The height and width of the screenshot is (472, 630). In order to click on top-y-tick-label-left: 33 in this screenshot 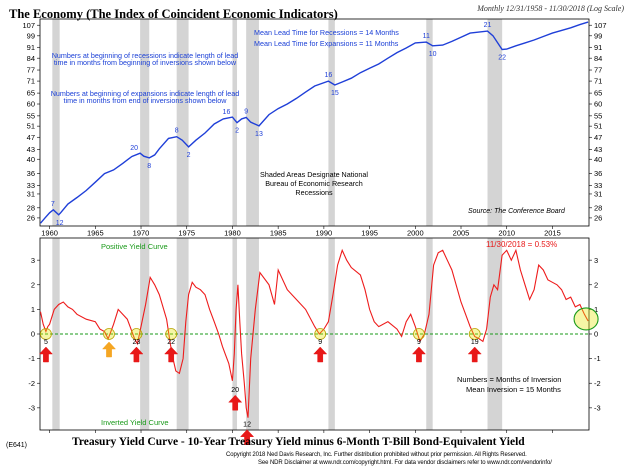, I will do `click(31, 185)`.